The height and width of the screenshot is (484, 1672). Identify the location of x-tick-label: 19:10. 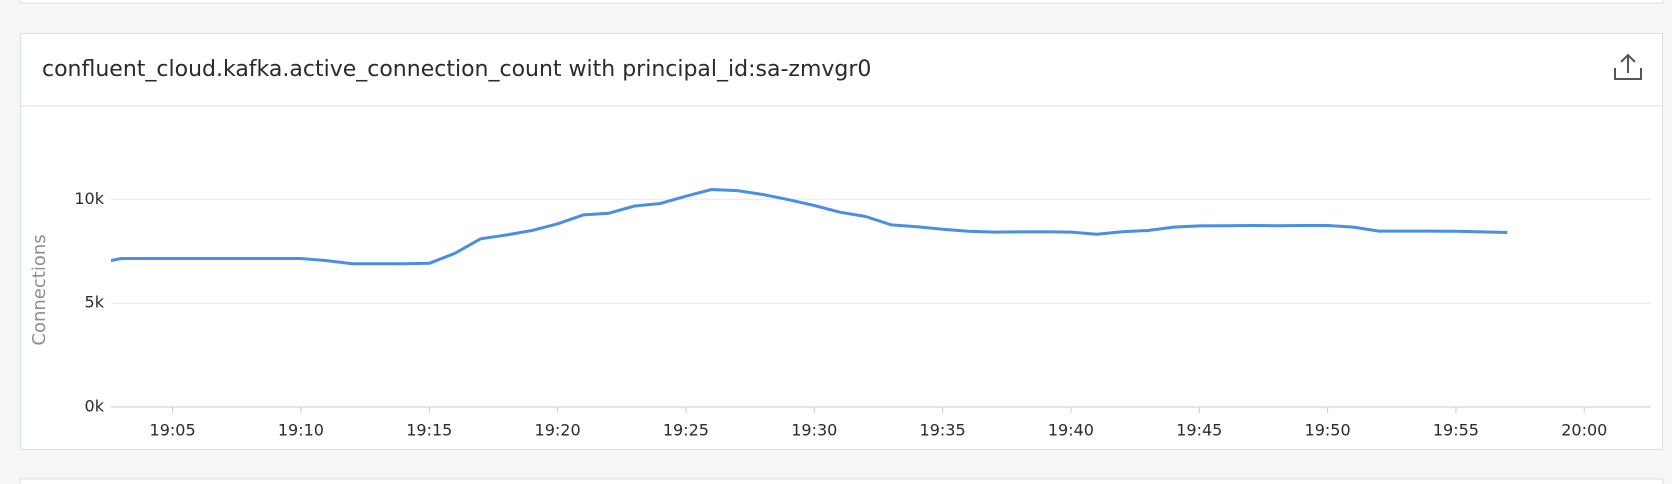
(301, 430).